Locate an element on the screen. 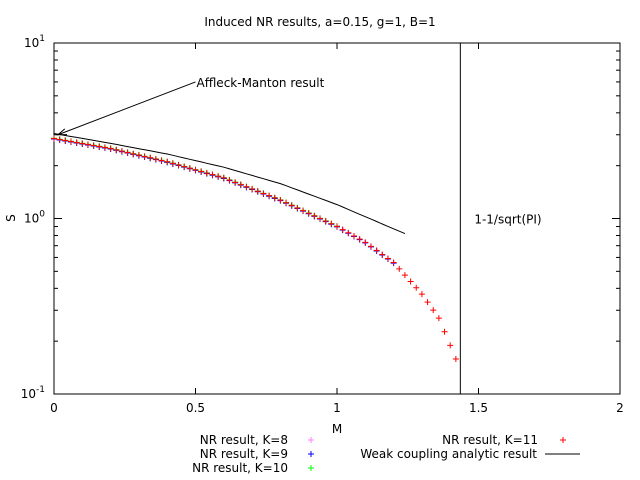 This screenshot has height=480, width=640. legend-label: NR result, K=9 is located at coordinates (244, 454).